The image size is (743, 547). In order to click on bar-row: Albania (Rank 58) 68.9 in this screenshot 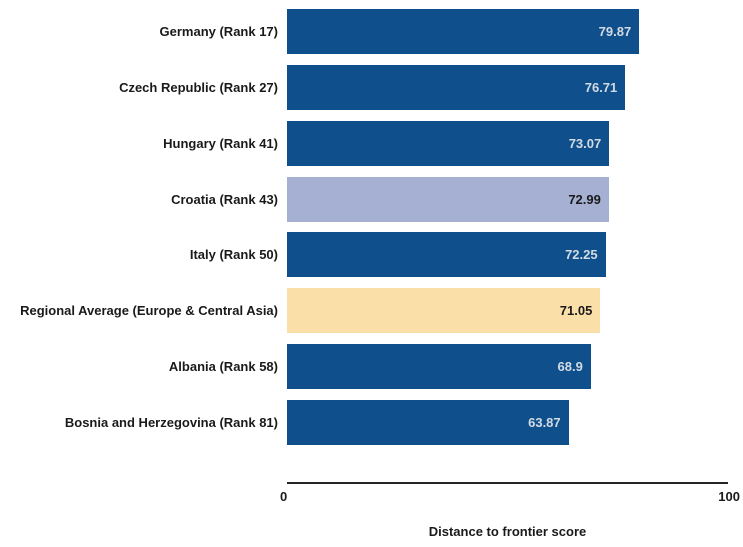, I will do `click(371, 367)`.